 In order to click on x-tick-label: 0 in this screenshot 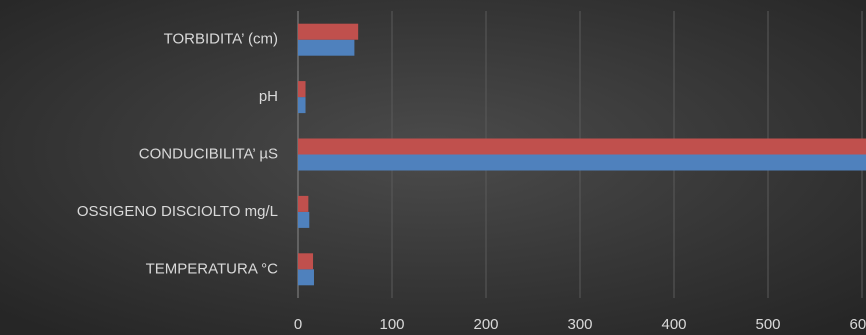, I will do `click(298, 324)`.